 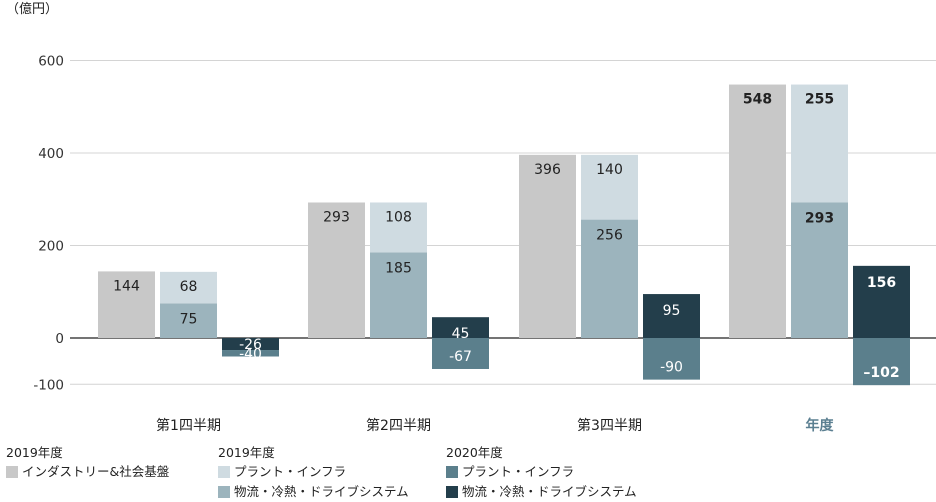 What do you see at coordinates (51, 62) in the screenshot?
I see `y-tick-label: 600` at bounding box center [51, 62].